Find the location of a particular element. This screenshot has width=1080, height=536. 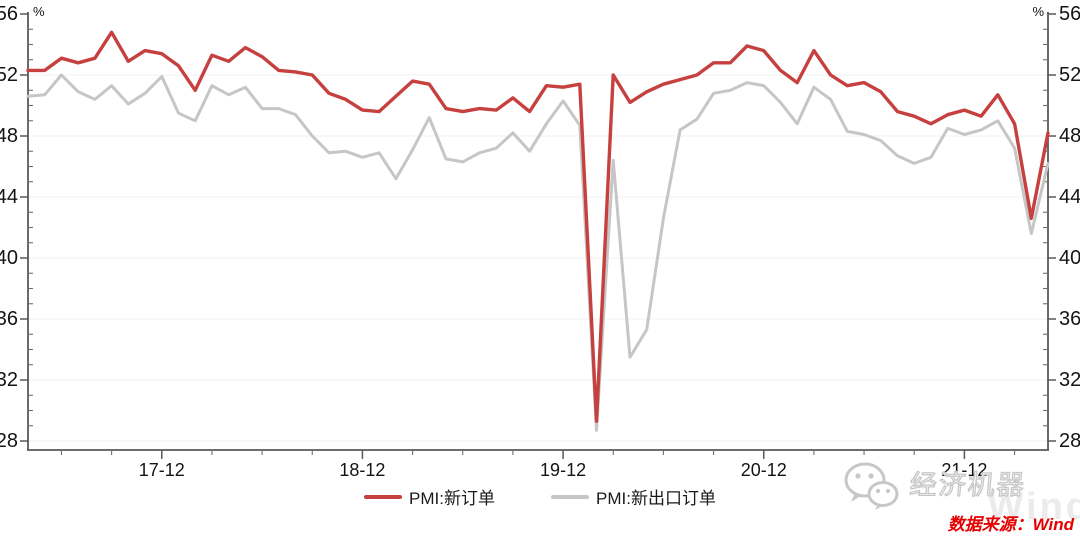

legend-swatch-new-orders is located at coordinates (383, 496).